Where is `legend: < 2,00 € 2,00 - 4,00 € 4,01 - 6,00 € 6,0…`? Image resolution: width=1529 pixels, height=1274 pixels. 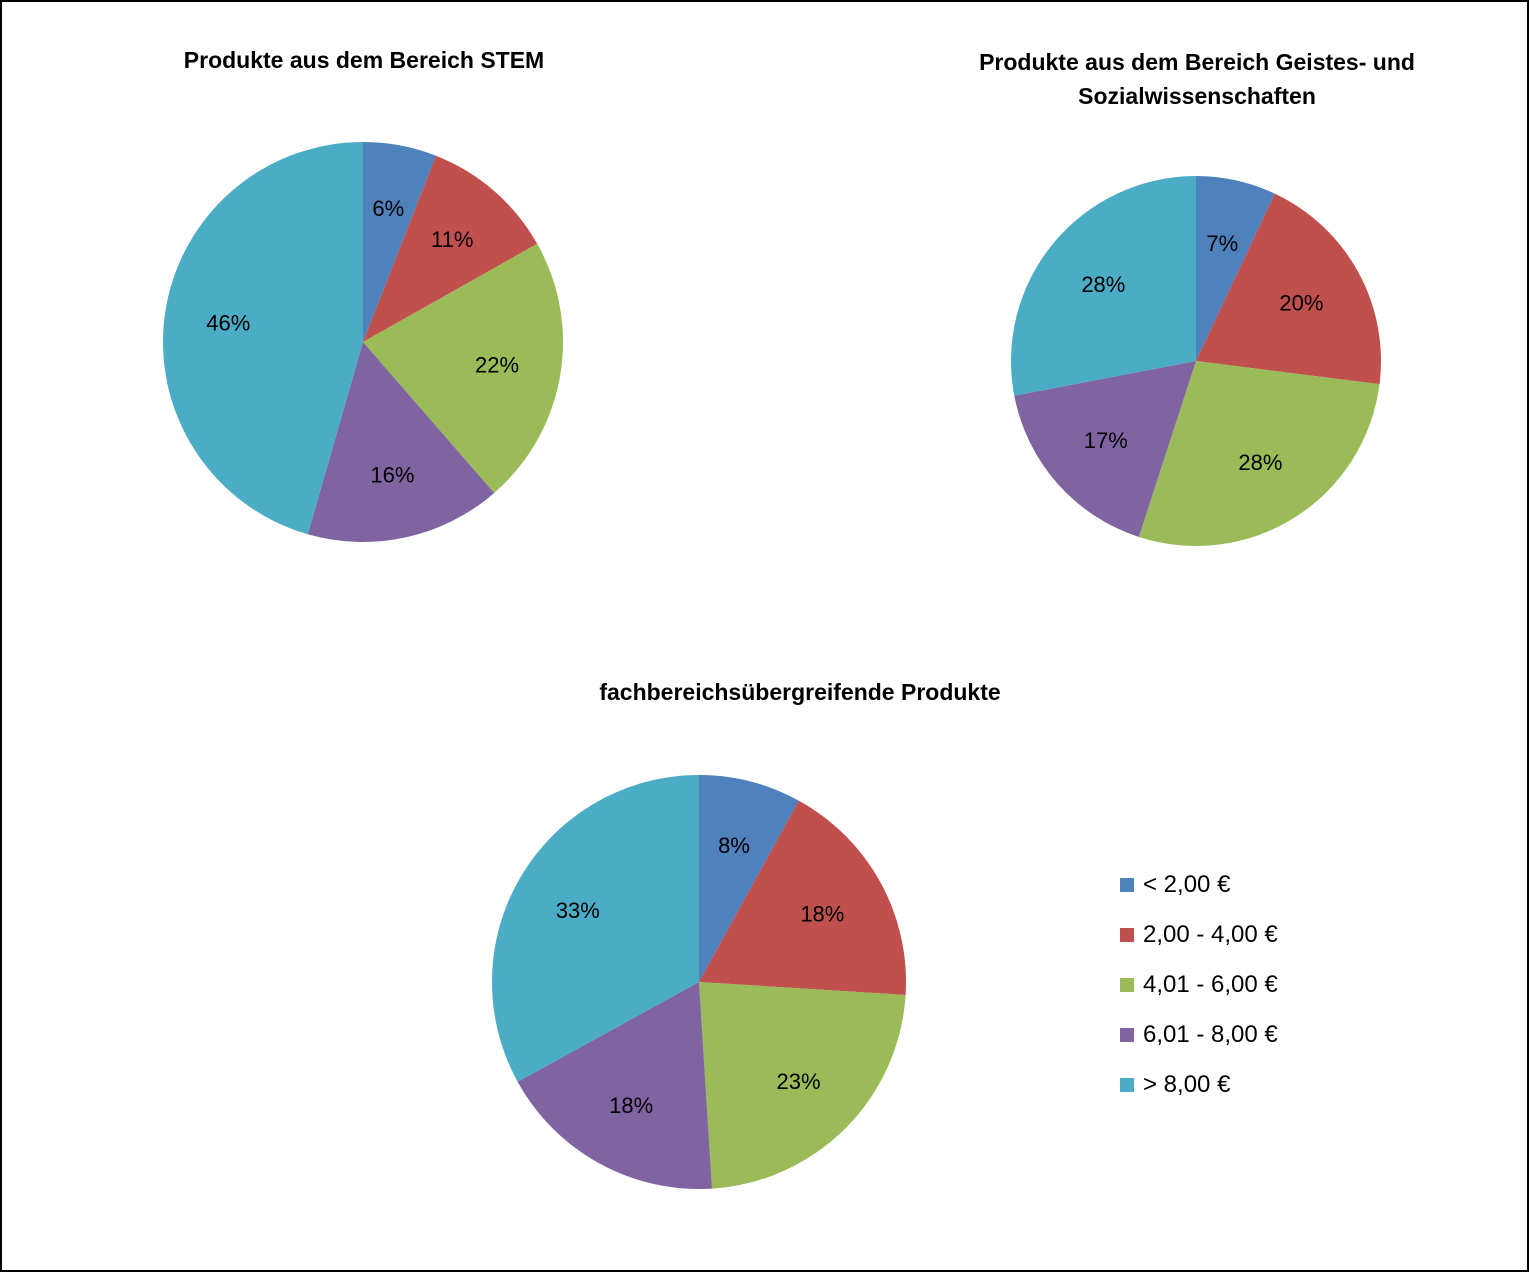 legend: < 2,00 € 2,00 - 4,00 € 4,01 - 6,00 € 6,0… is located at coordinates (1199, 985).